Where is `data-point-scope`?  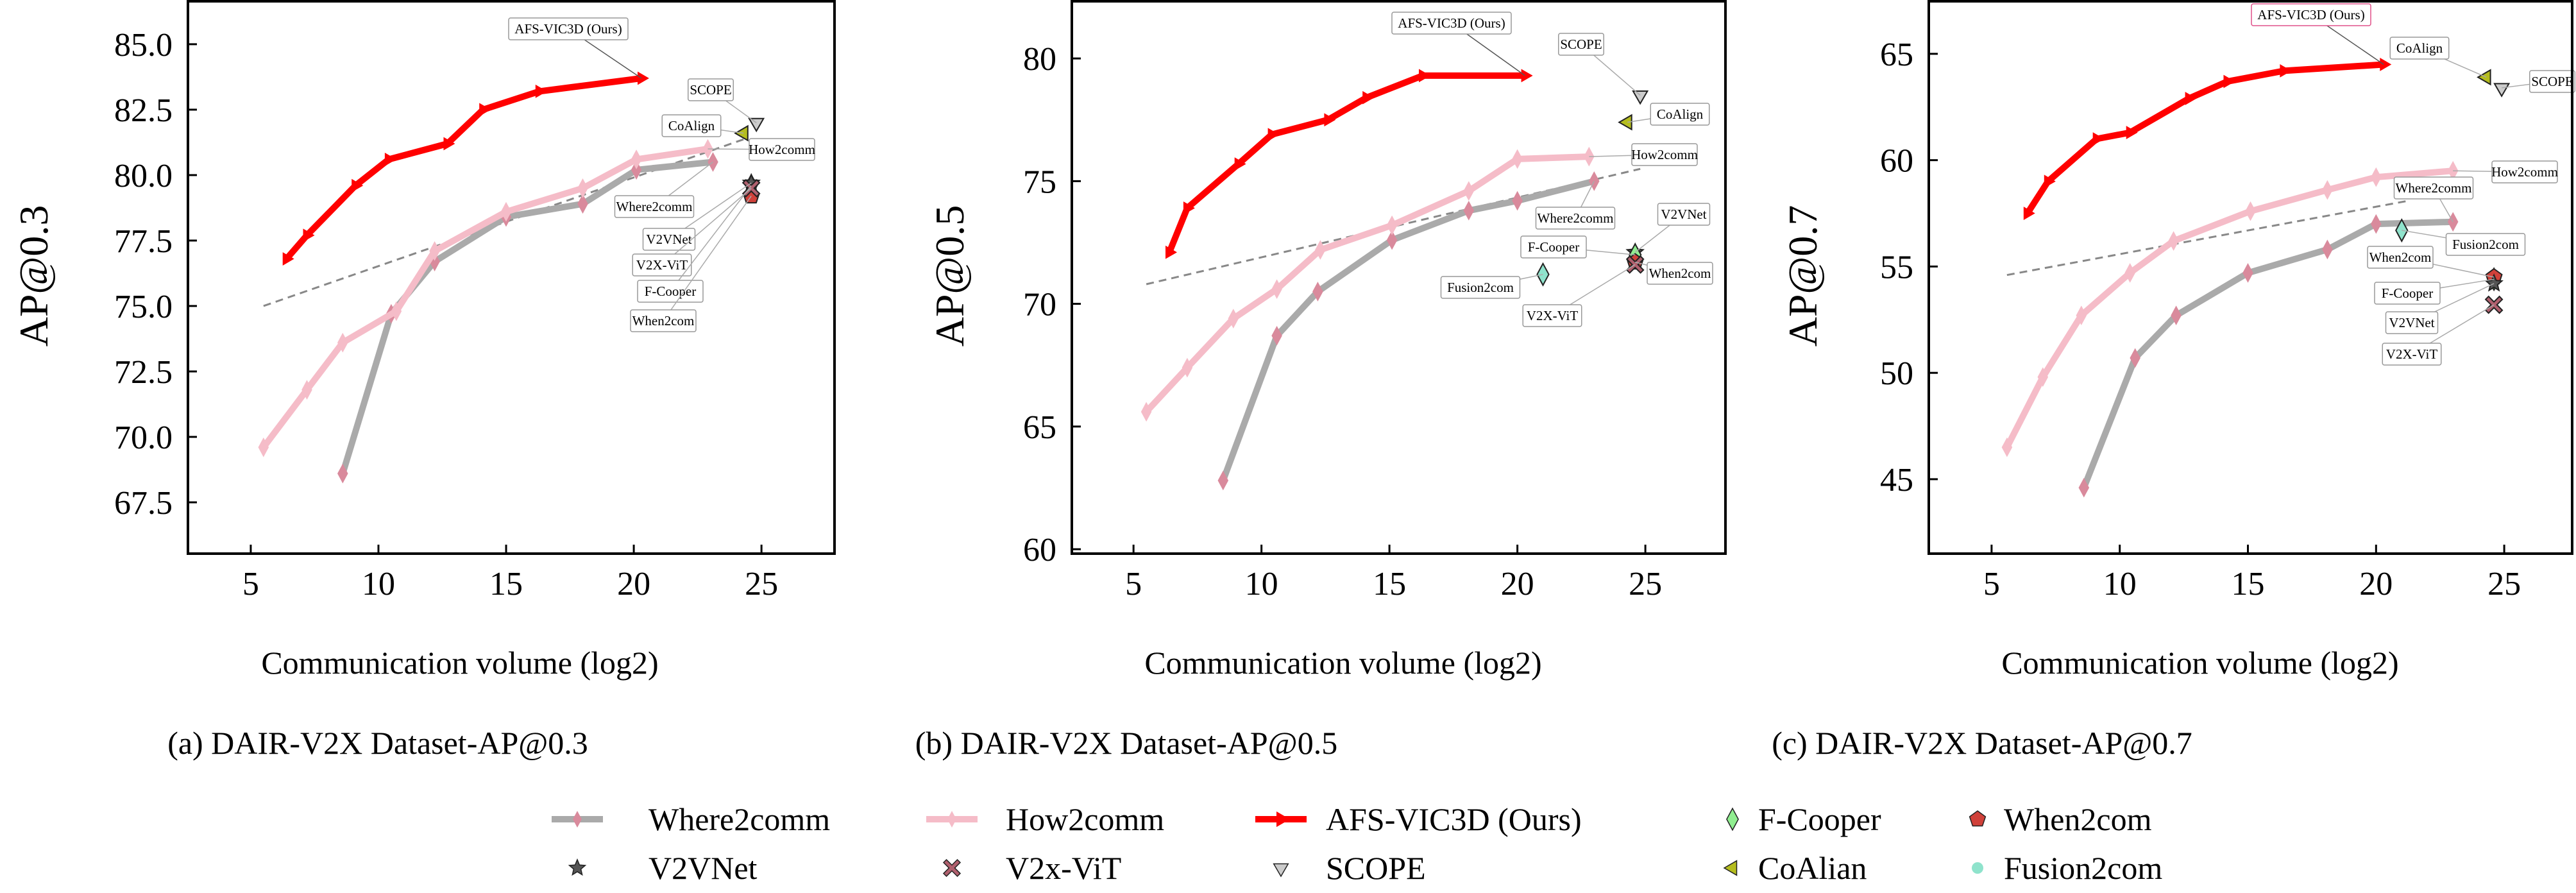
data-point-scope is located at coordinates (1640, 97).